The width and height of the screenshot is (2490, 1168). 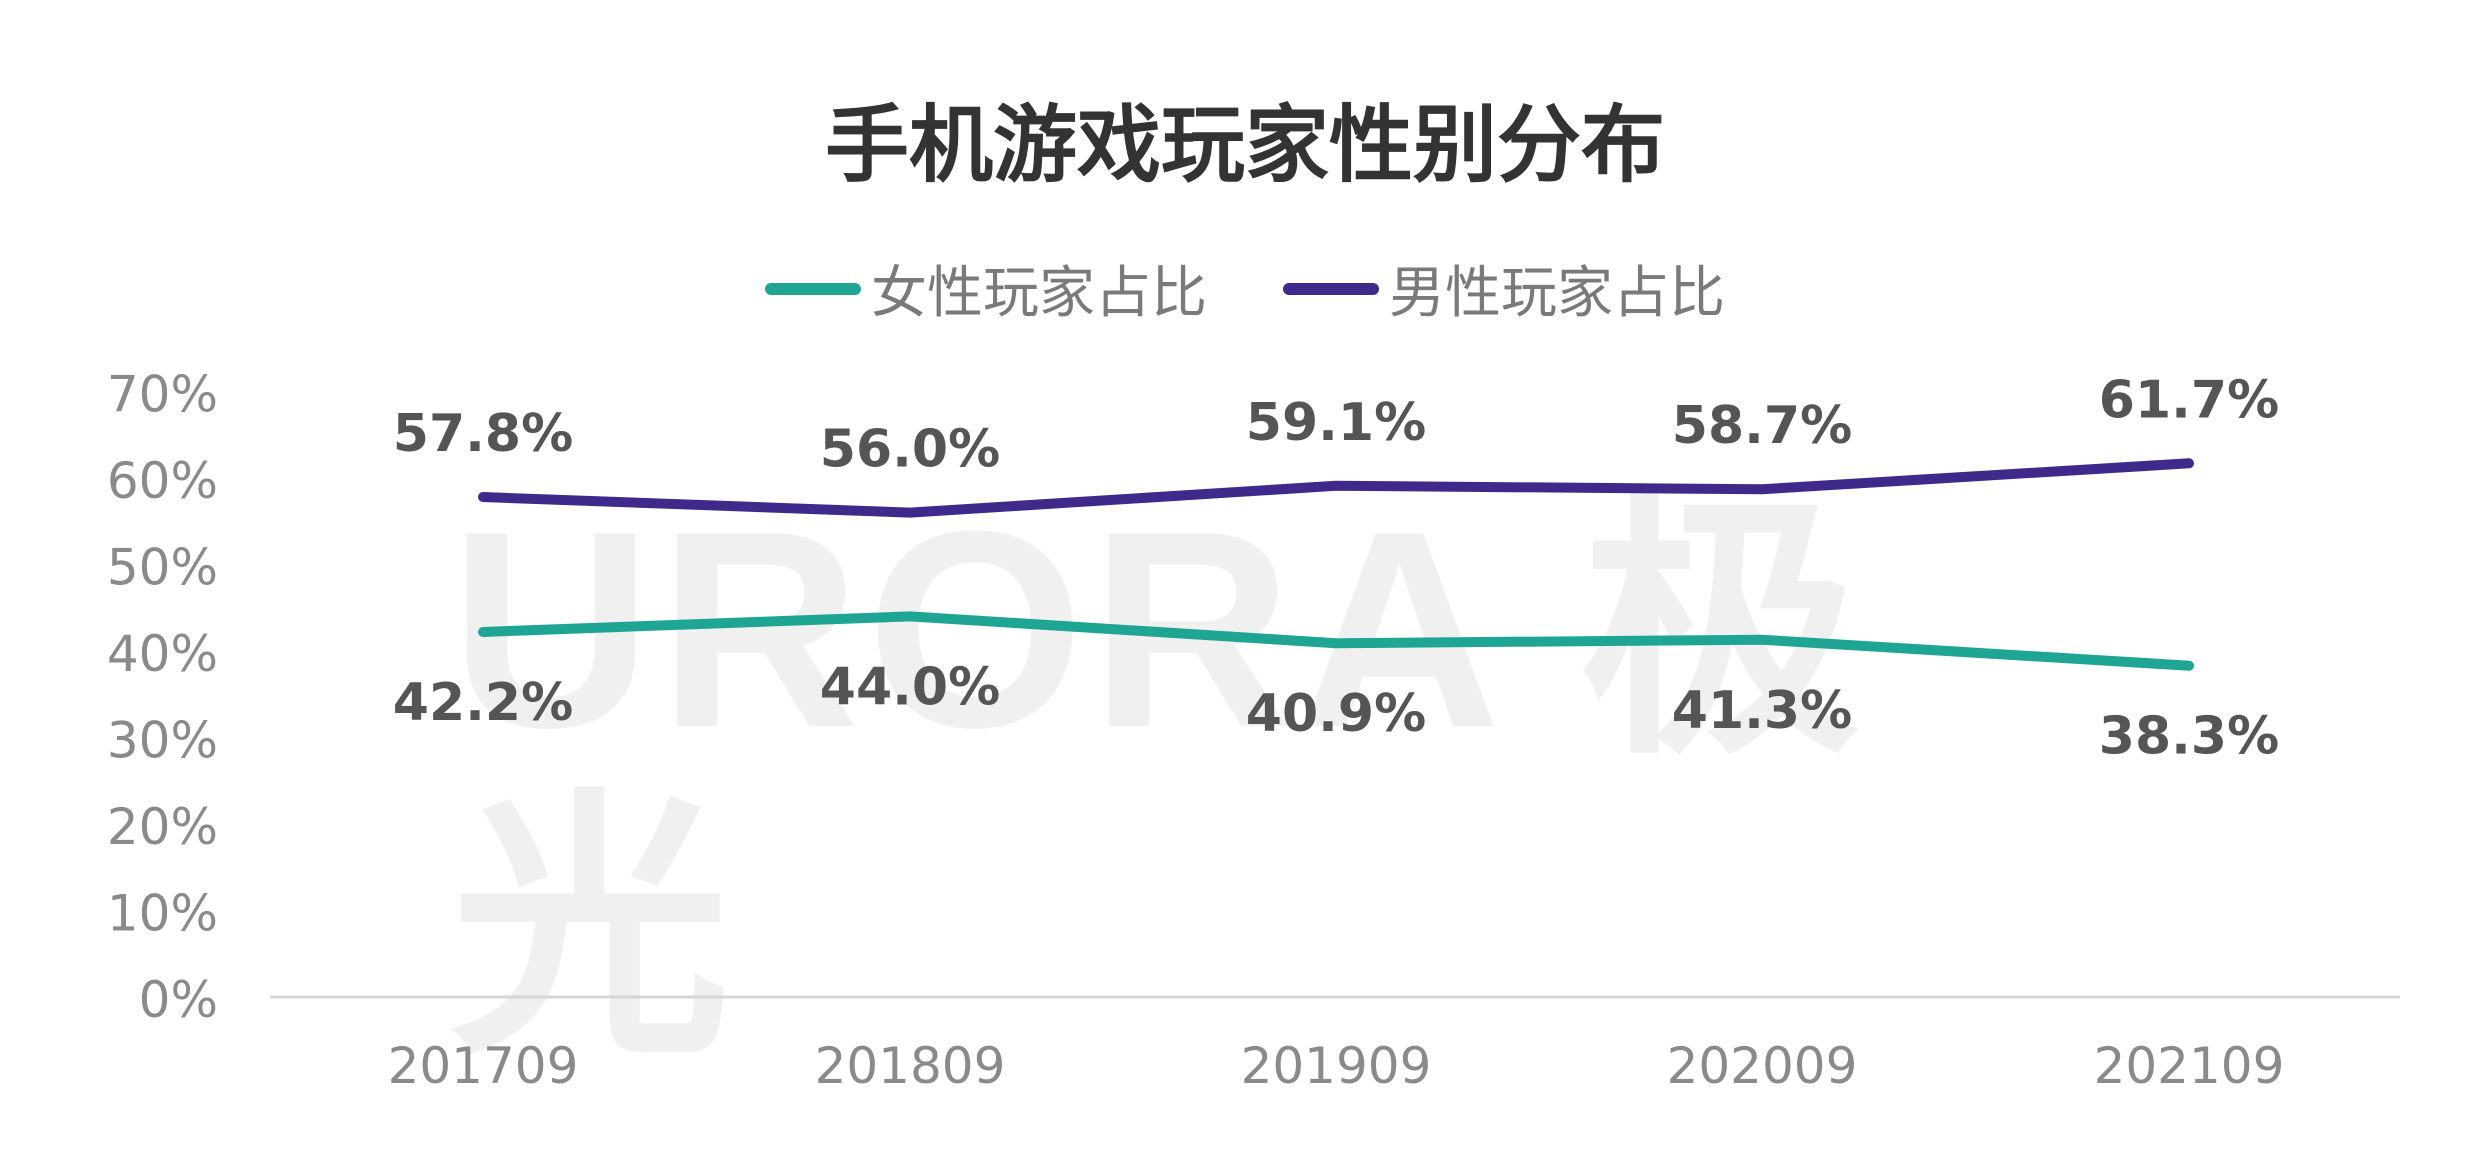 What do you see at coordinates (1336, 1066) in the screenshot?
I see `x-tick-label: 201909` at bounding box center [1336, 1066].